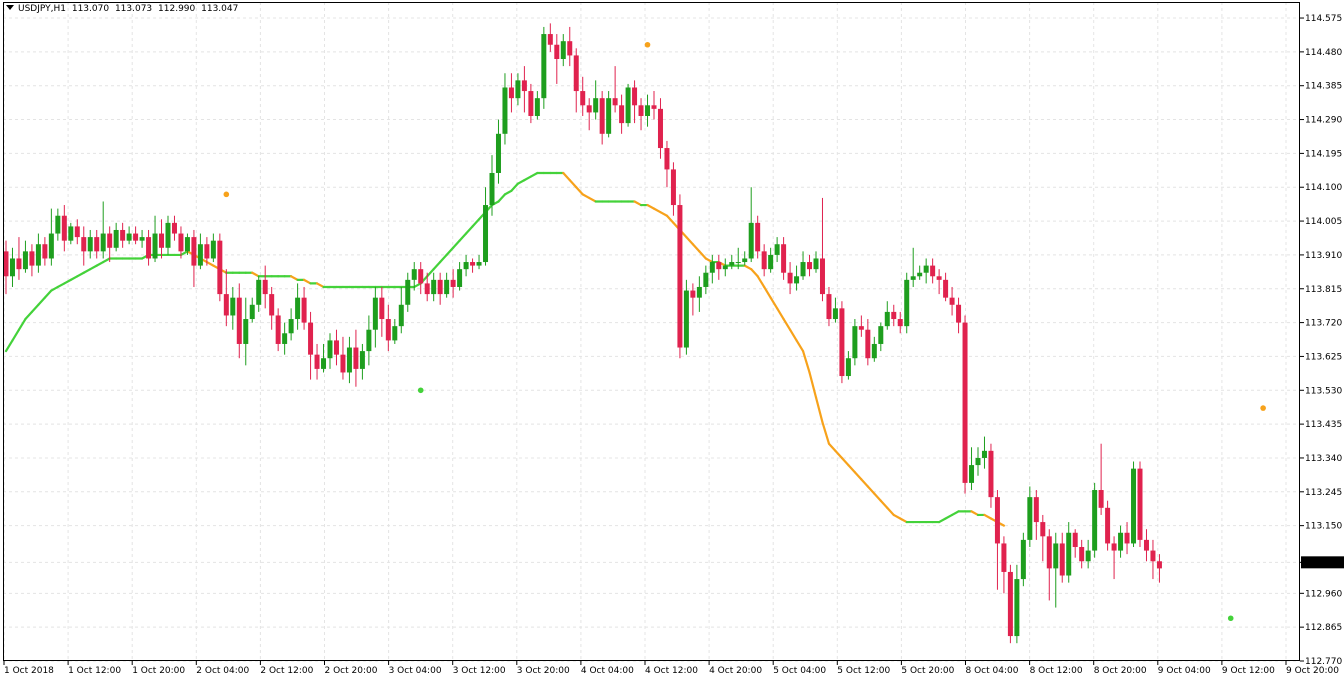 The height and width of the screenshot is (685, 1344). What do you see at coordinates (543, 671) in the screenshot?
I see `x-tick-label: 3 Oct 20:00` at bounding box center [543, 671].